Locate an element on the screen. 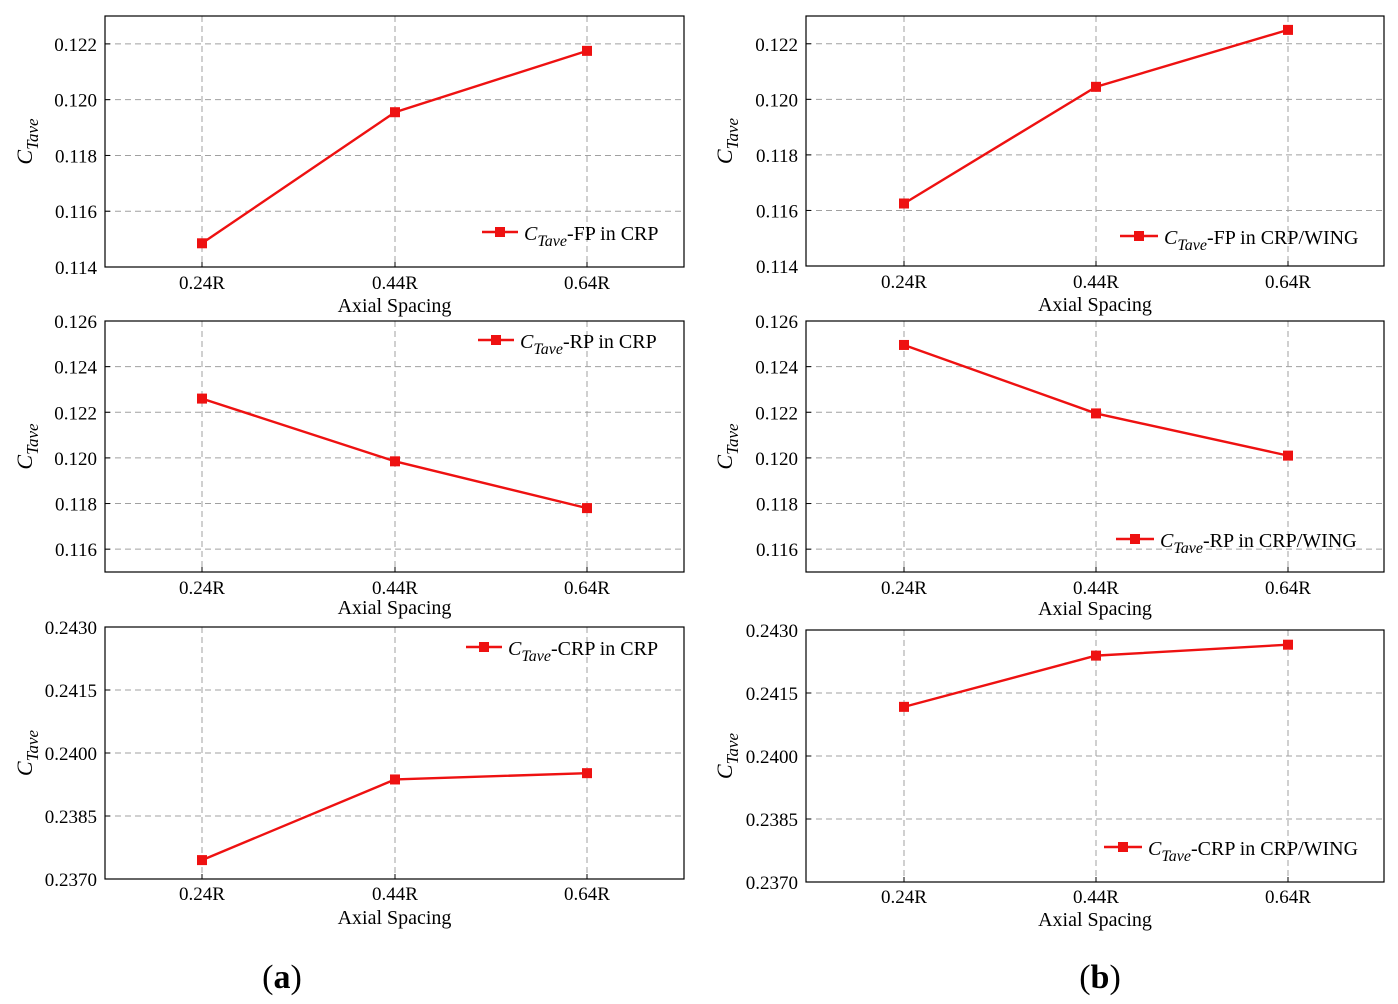  legend-label: CTave-CRP in CRP is located at coordinates (583, 651).